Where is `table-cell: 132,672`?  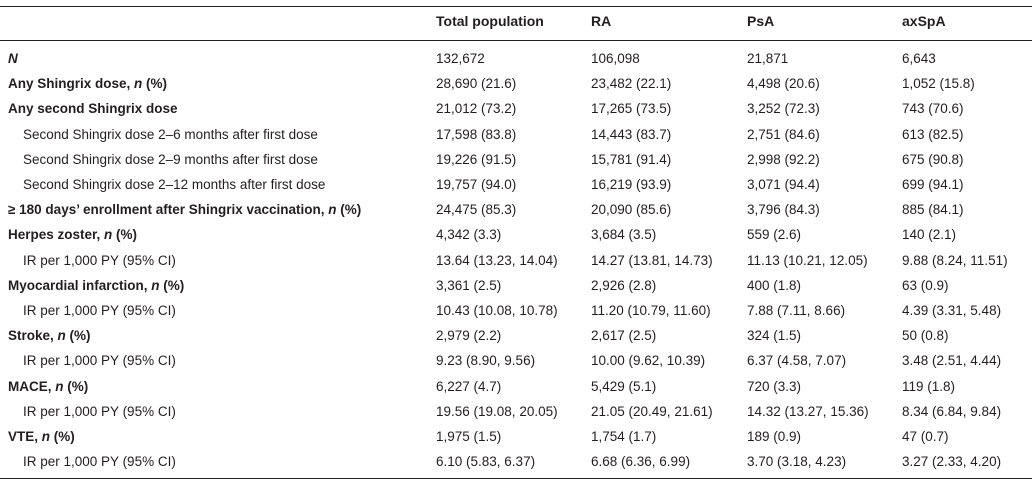 table-cell: 132,672 is located at coordinates (460, 58).